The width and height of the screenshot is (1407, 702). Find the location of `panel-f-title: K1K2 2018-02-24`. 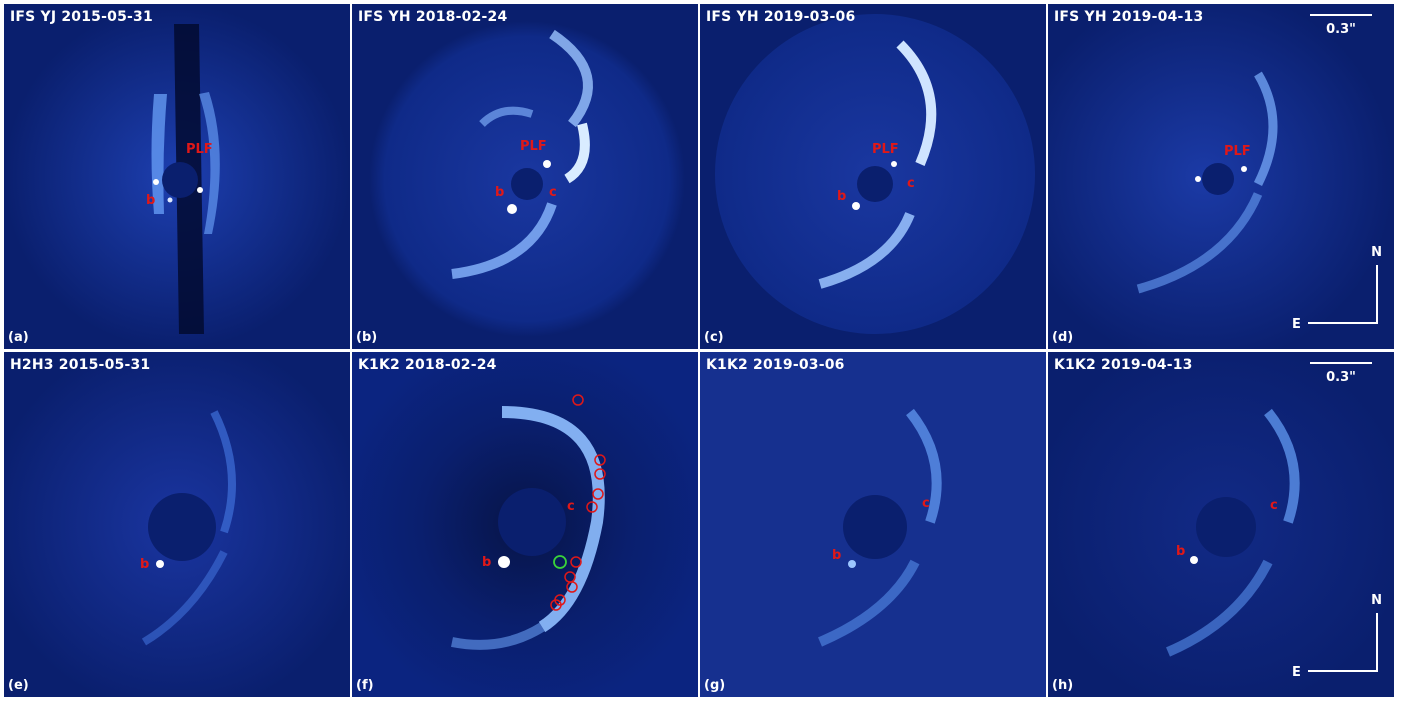

panel-f-title: K1K2 2018-02-24 is located at coordinates (427, 365).